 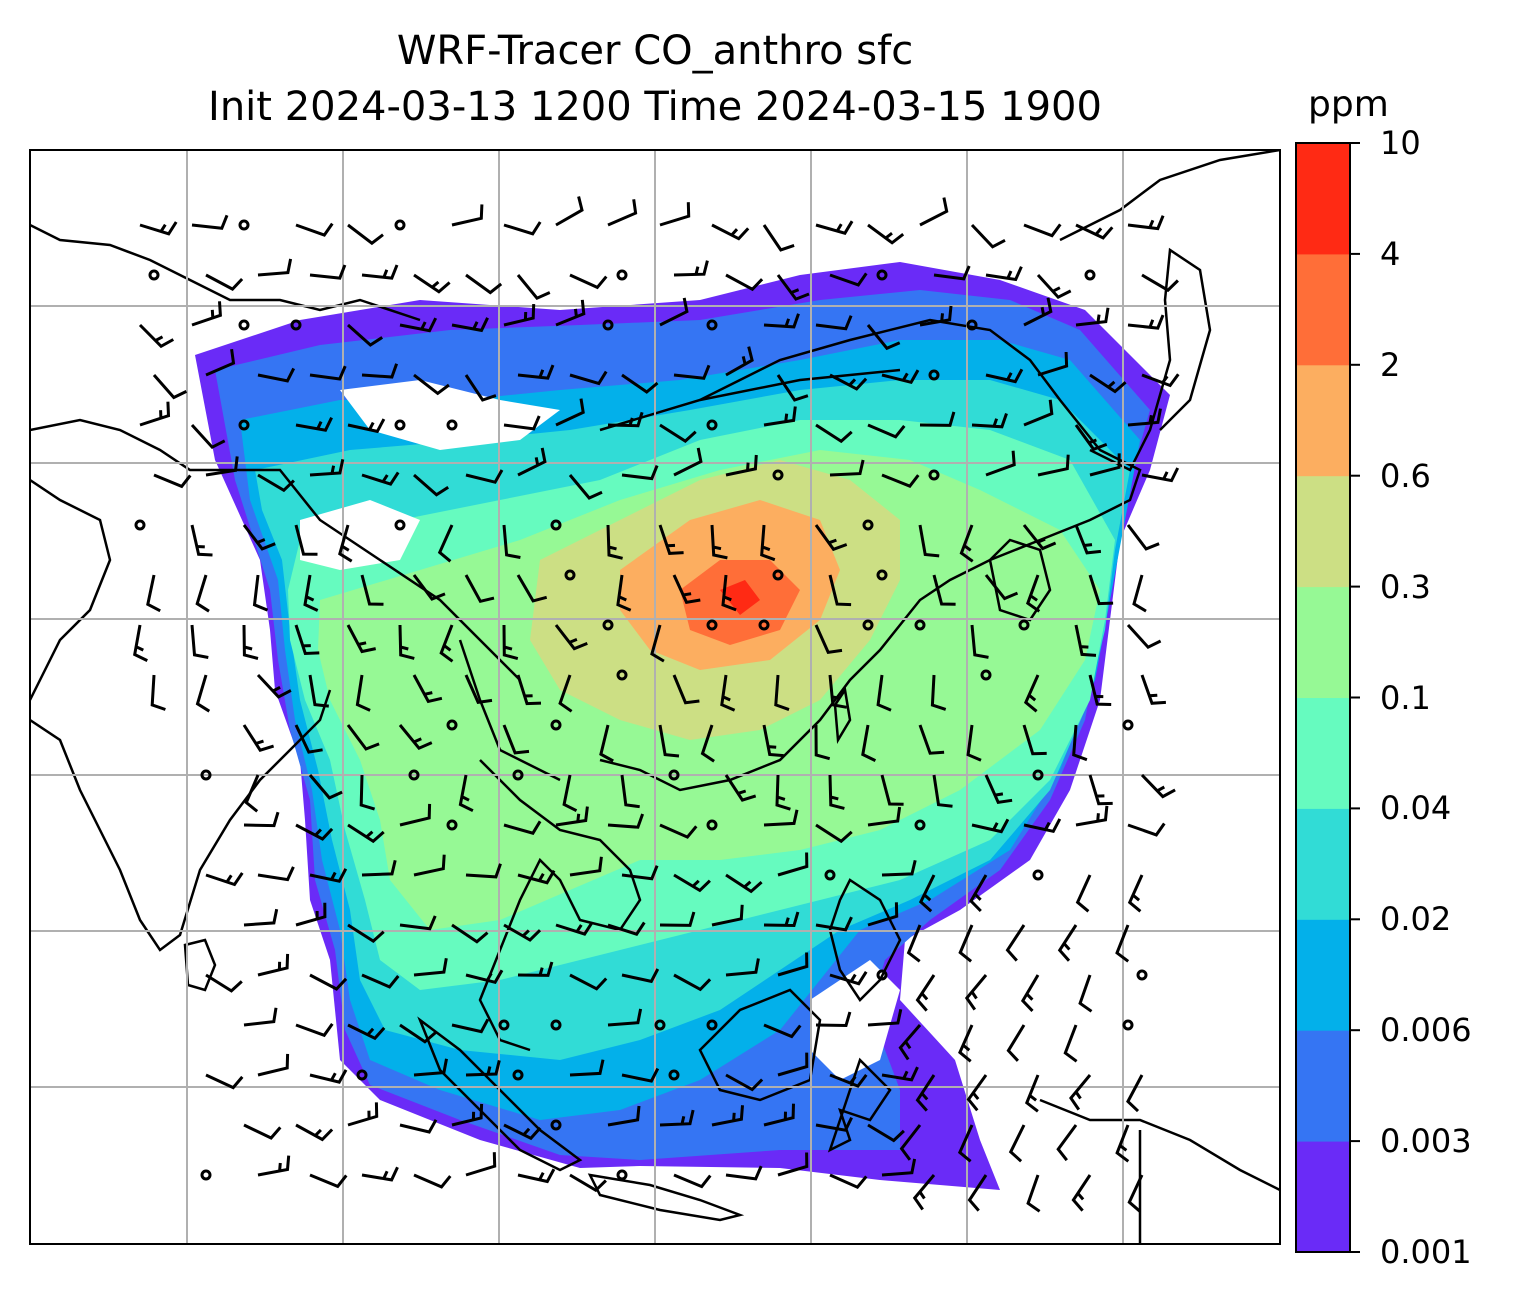 What do you see at coordinates (1390, 364) in the screenshot?
I see `colorbar-tick-label: 2` at bounding box center [1390, 364].